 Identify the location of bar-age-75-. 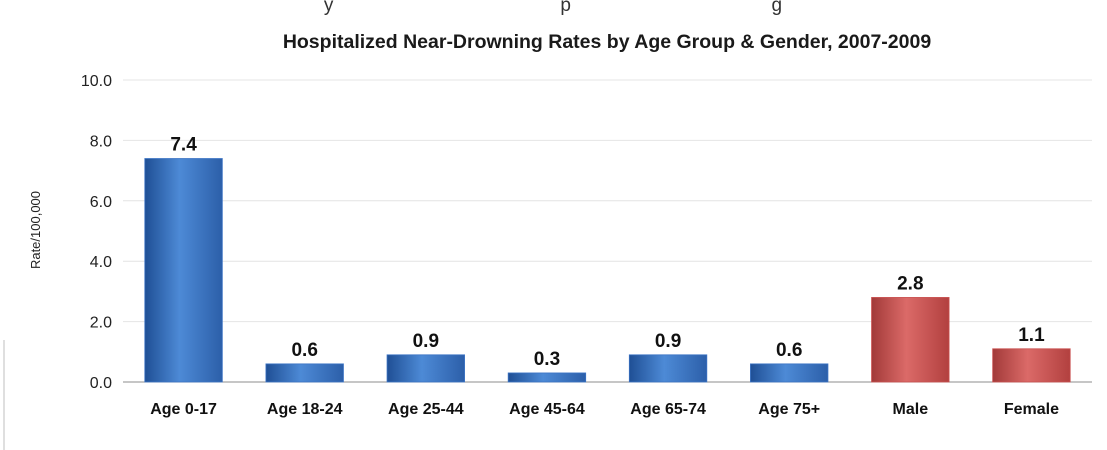
(789, 373).